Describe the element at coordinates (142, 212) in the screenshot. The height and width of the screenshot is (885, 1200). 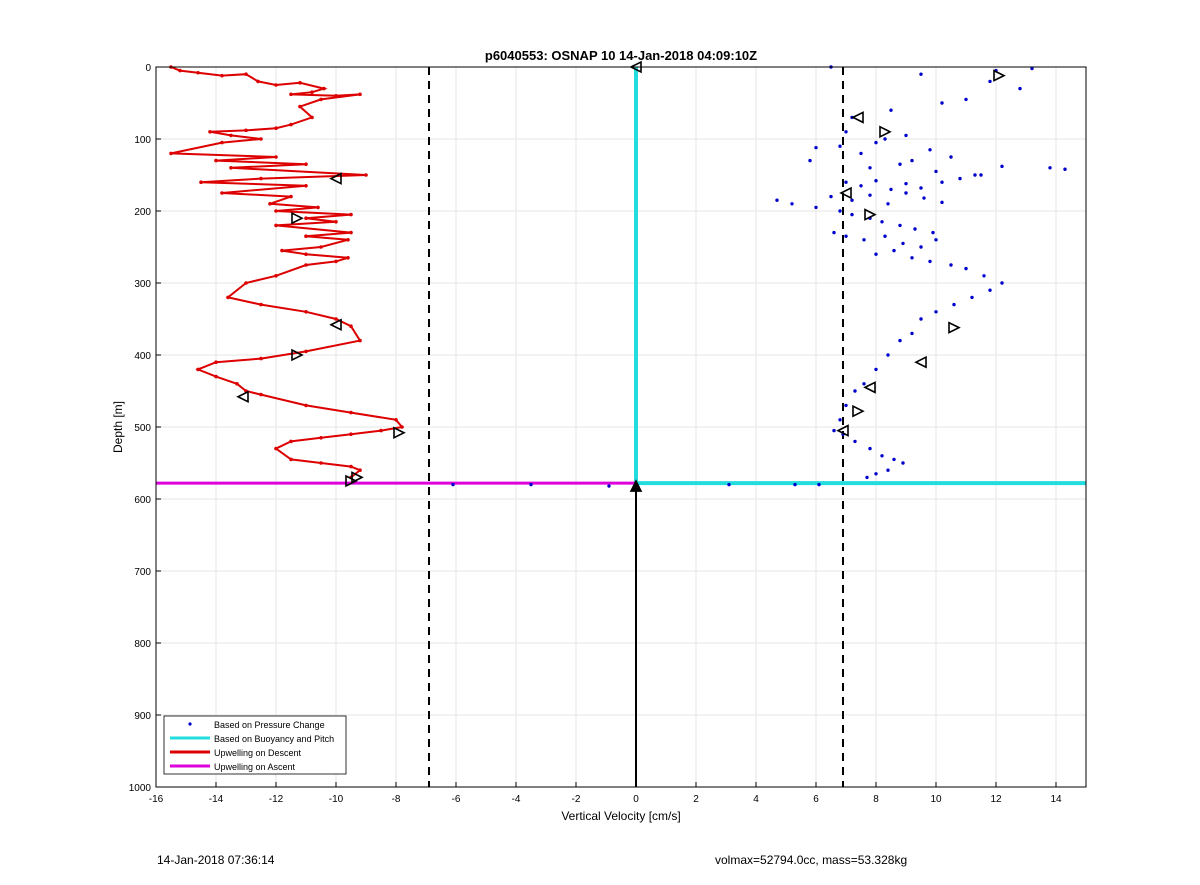
I see `y-tick-label: 200` at that location.